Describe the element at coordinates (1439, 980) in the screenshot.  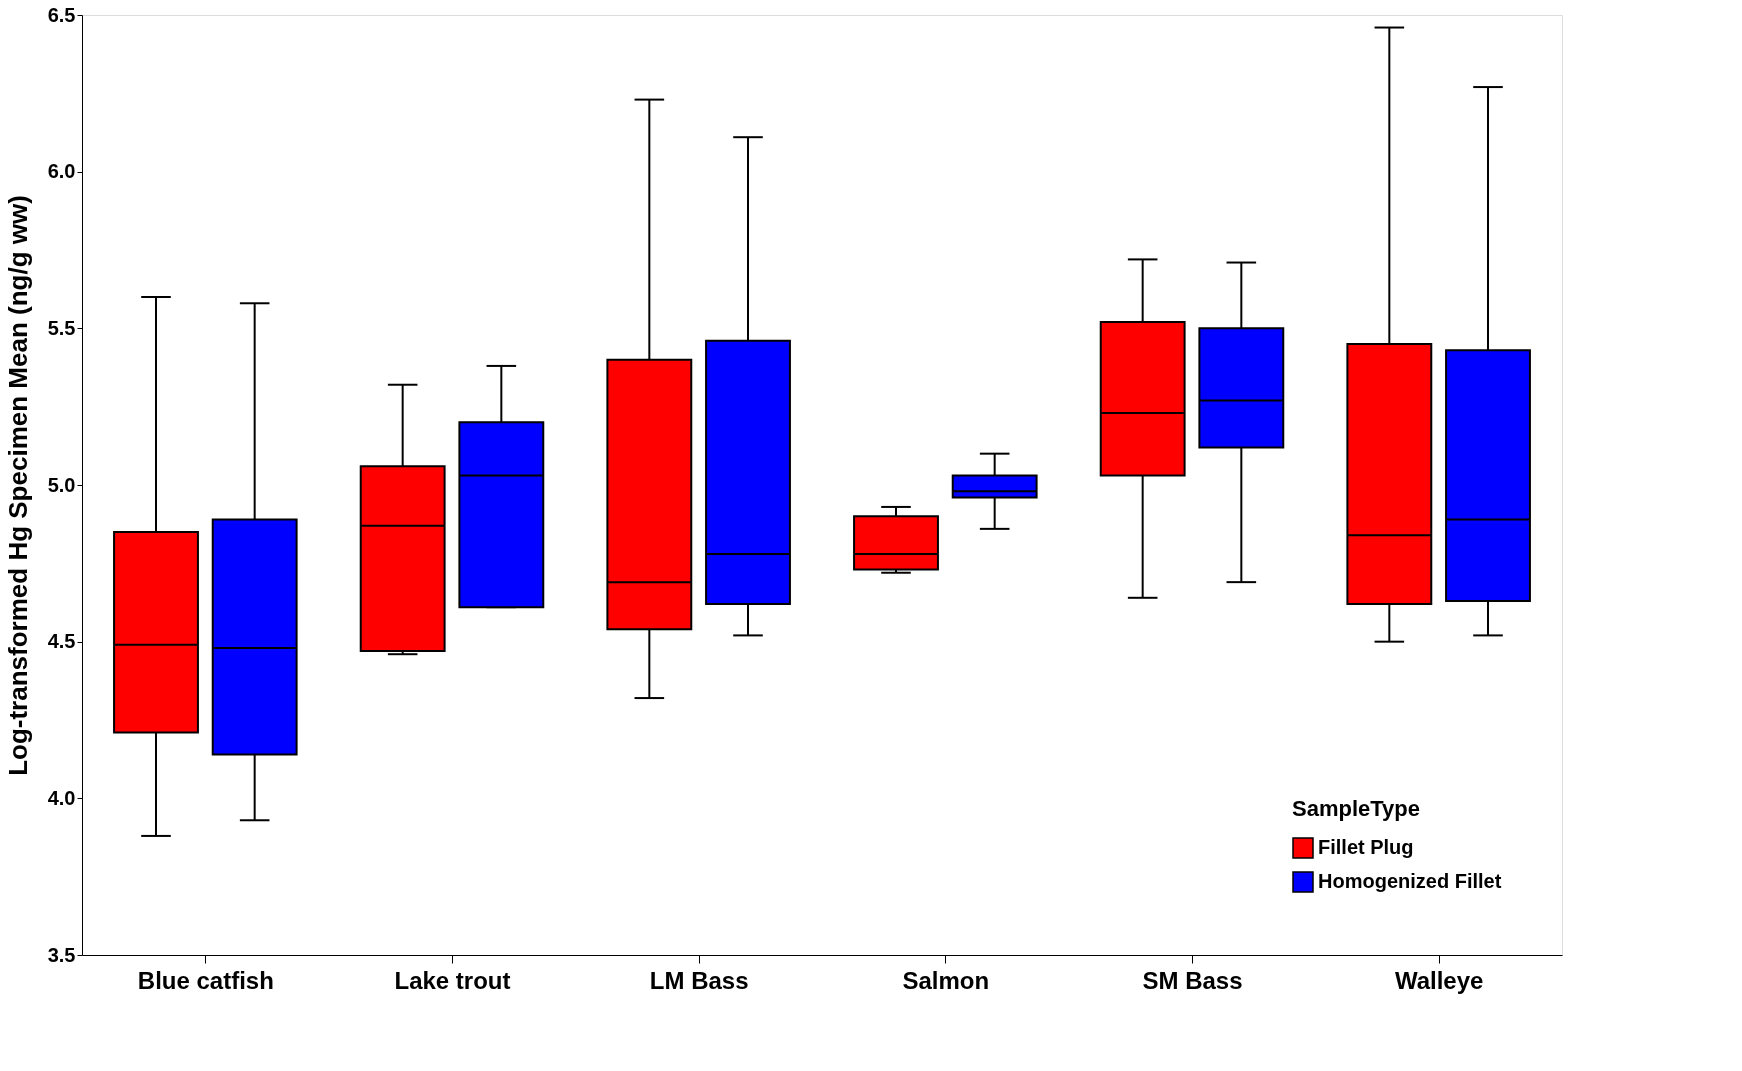
I see `x-tick-label: Walleye` at that location.